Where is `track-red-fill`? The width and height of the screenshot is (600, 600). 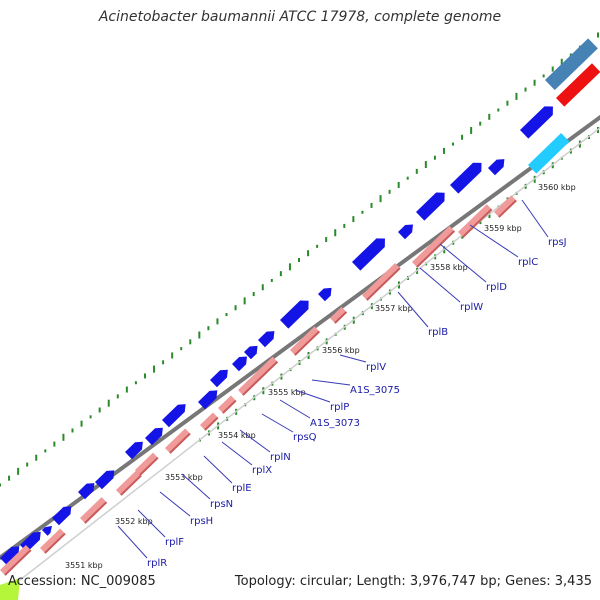 track-red-fill is located at coordinates (578, 85).